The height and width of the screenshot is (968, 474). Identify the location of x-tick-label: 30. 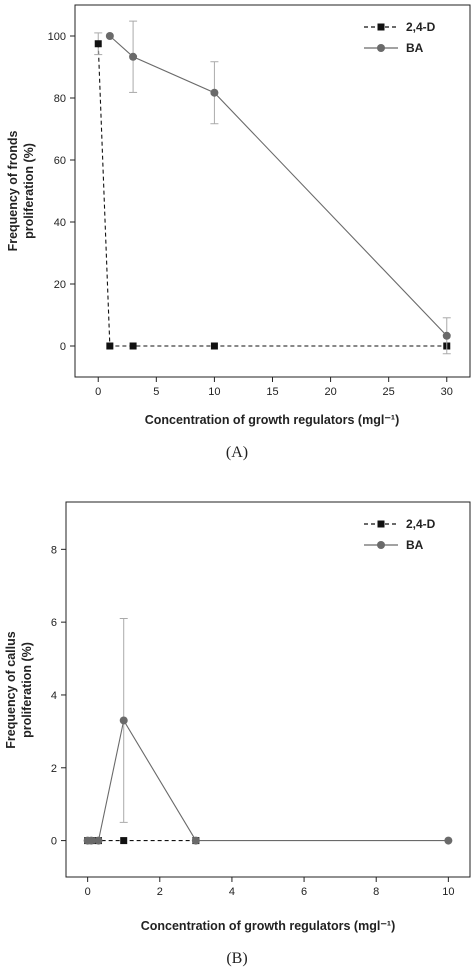
(447, 392).